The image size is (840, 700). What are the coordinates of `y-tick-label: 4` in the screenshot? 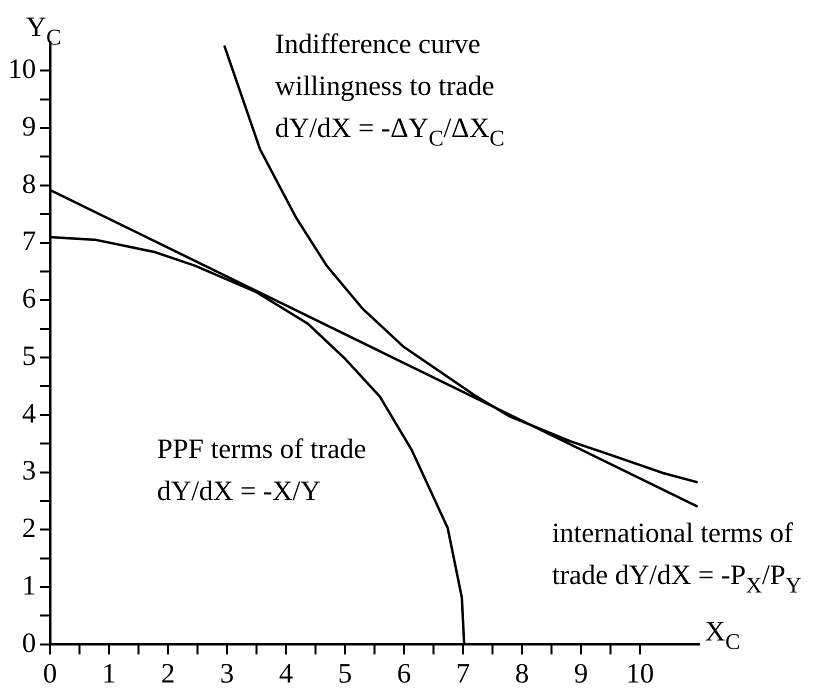 It's located at (29, 414).